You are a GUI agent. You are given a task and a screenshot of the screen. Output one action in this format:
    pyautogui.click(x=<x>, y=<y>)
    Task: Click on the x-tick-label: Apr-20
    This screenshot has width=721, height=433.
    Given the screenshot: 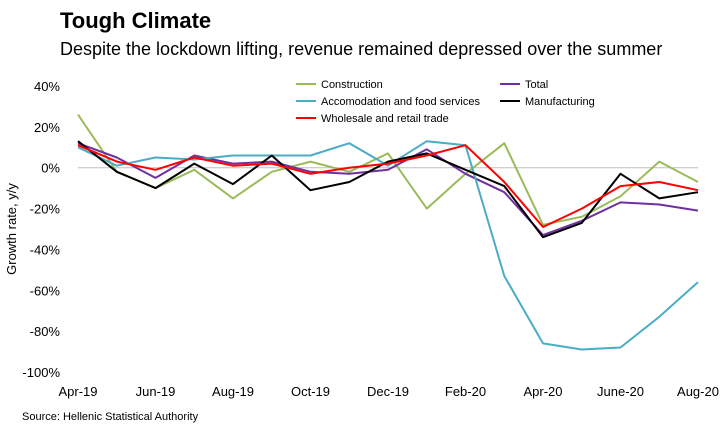 What is the action you would take?
    pyautogui.click(x=542, y=391)
    